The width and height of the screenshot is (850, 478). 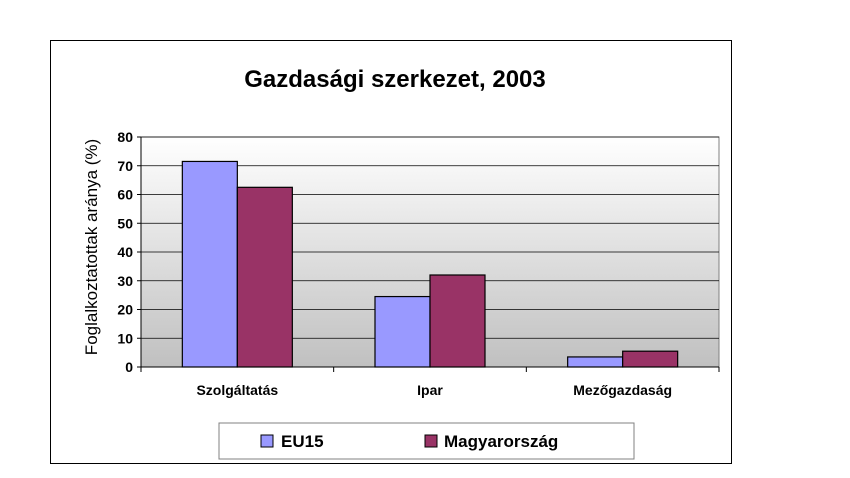 What do you see at coordinates (125, 281) in the screenshot?
I see `y-tick-label: 30` at bounding box center [125, 281].